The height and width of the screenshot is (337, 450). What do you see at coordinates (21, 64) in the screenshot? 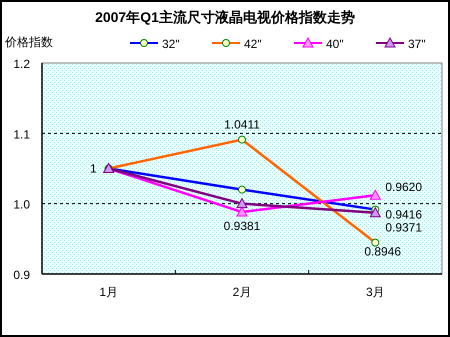
I see `y-tick-label: 1.2` at bounding box center [21, 64].